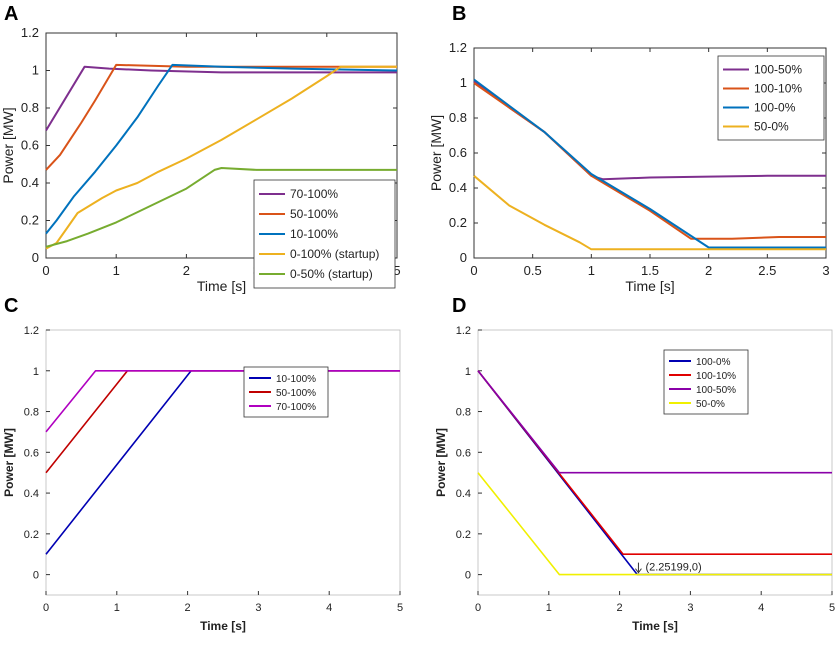 This screenshot has height=652, width=837. What do you see at coordinates (11, 306) in the screenshot?
I see `panel-letter: C` at bounding box center [11, 306].